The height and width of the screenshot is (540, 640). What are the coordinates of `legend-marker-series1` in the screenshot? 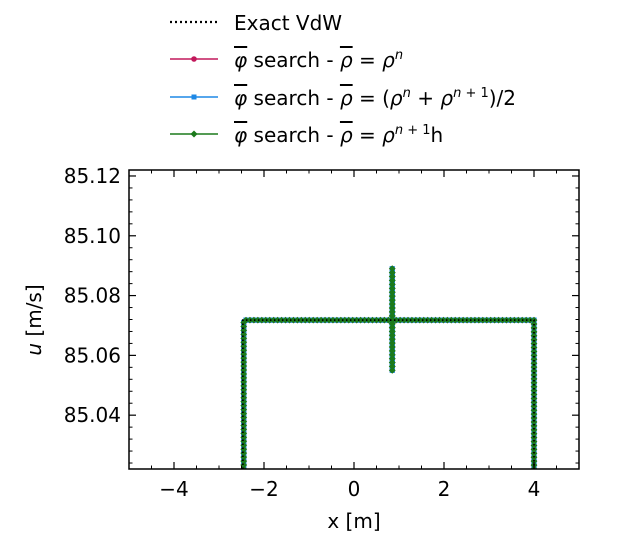 It's located at (194, 59).